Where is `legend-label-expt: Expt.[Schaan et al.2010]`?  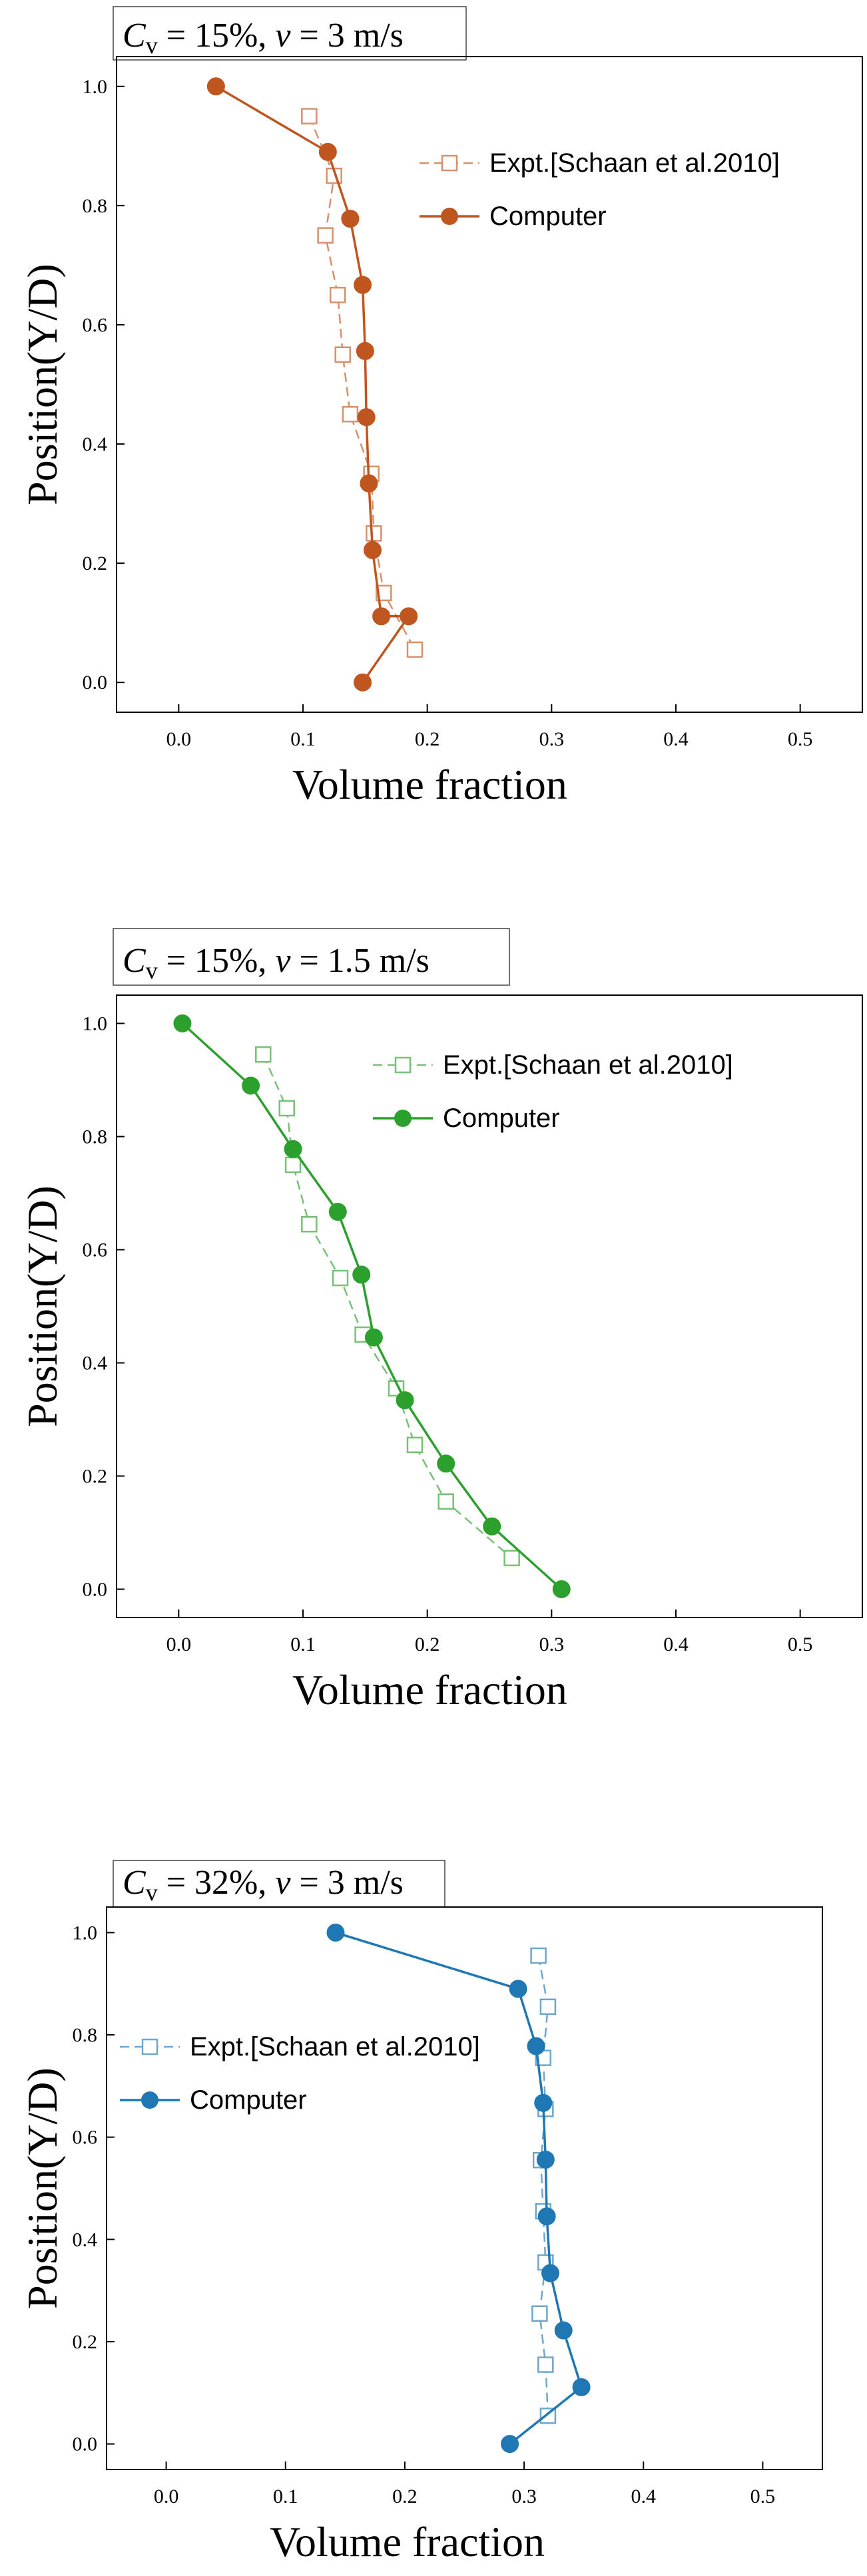
legend-label-expt: Expt.[Schaan et al.2010] is located at coordinates (335, 2046).